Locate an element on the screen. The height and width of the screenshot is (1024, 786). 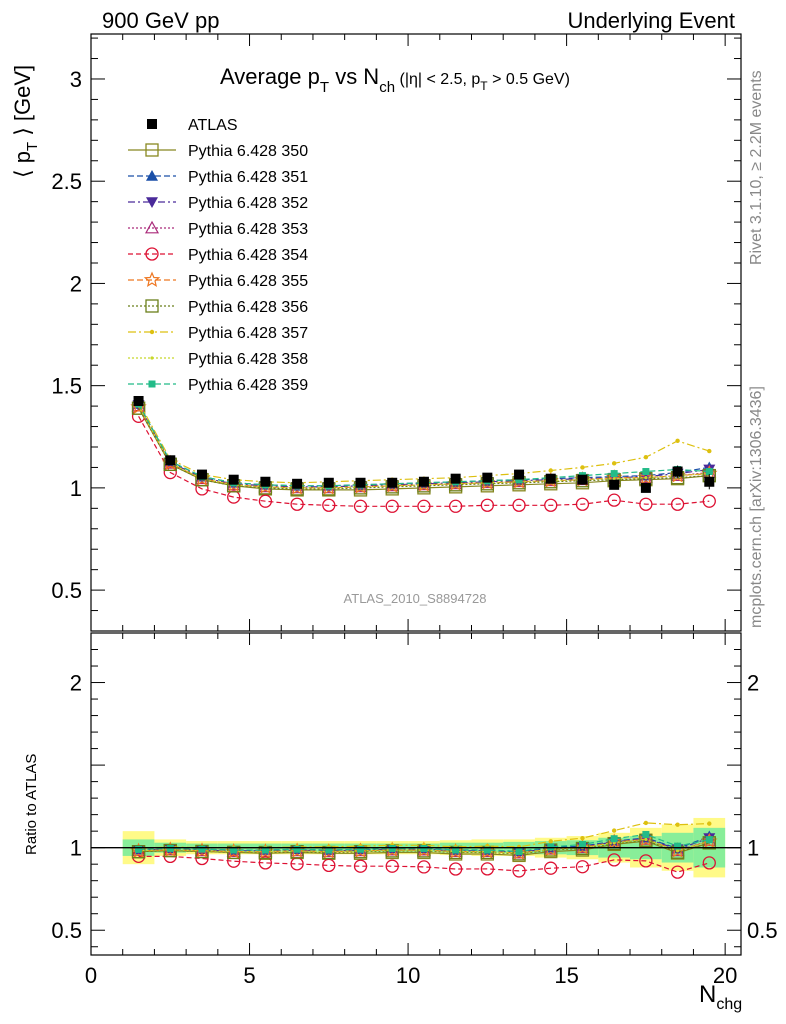
x-tick-label: 10 is located at coordinates (408, 975).